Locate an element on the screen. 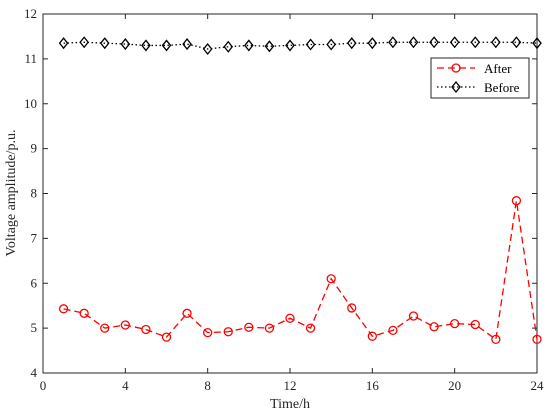 The height and width of the screenshot is (417, 550). y-tick-label: 5 is located at coordinates (34, 327).